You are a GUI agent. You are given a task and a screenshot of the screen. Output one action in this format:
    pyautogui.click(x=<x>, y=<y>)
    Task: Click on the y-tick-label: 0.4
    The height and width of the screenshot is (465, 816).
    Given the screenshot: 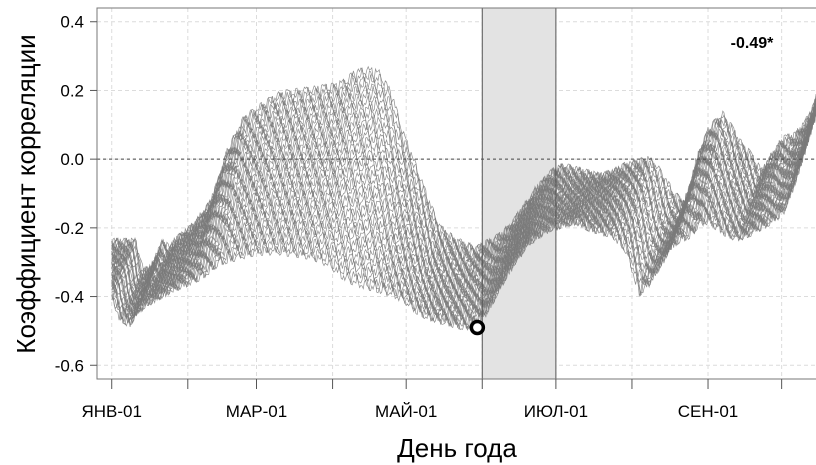 What is the action you would take?
    pyautogui.click(x=72, y=22)
    